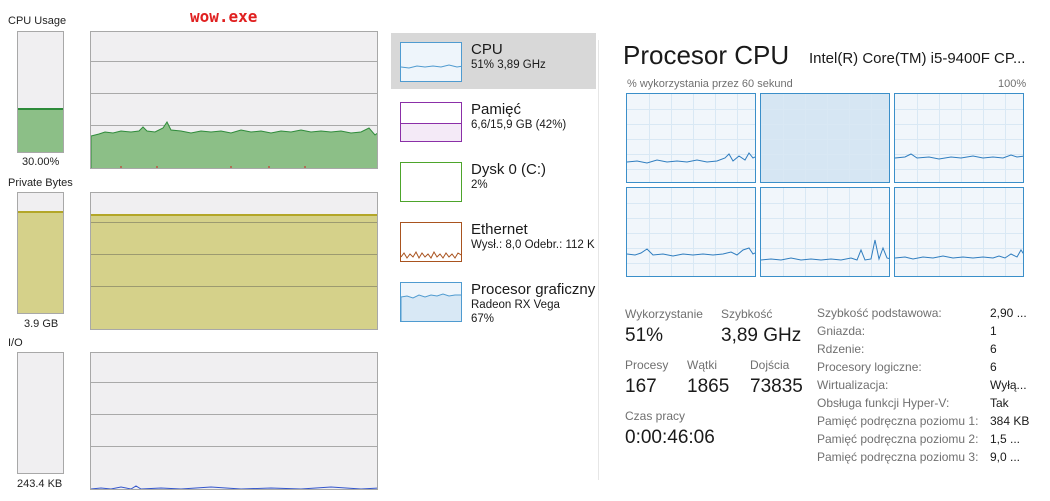  Describe the element at coordinates (40, 183) in the screenshot. I see `private-bytes-label: Private Bytes` at that location.